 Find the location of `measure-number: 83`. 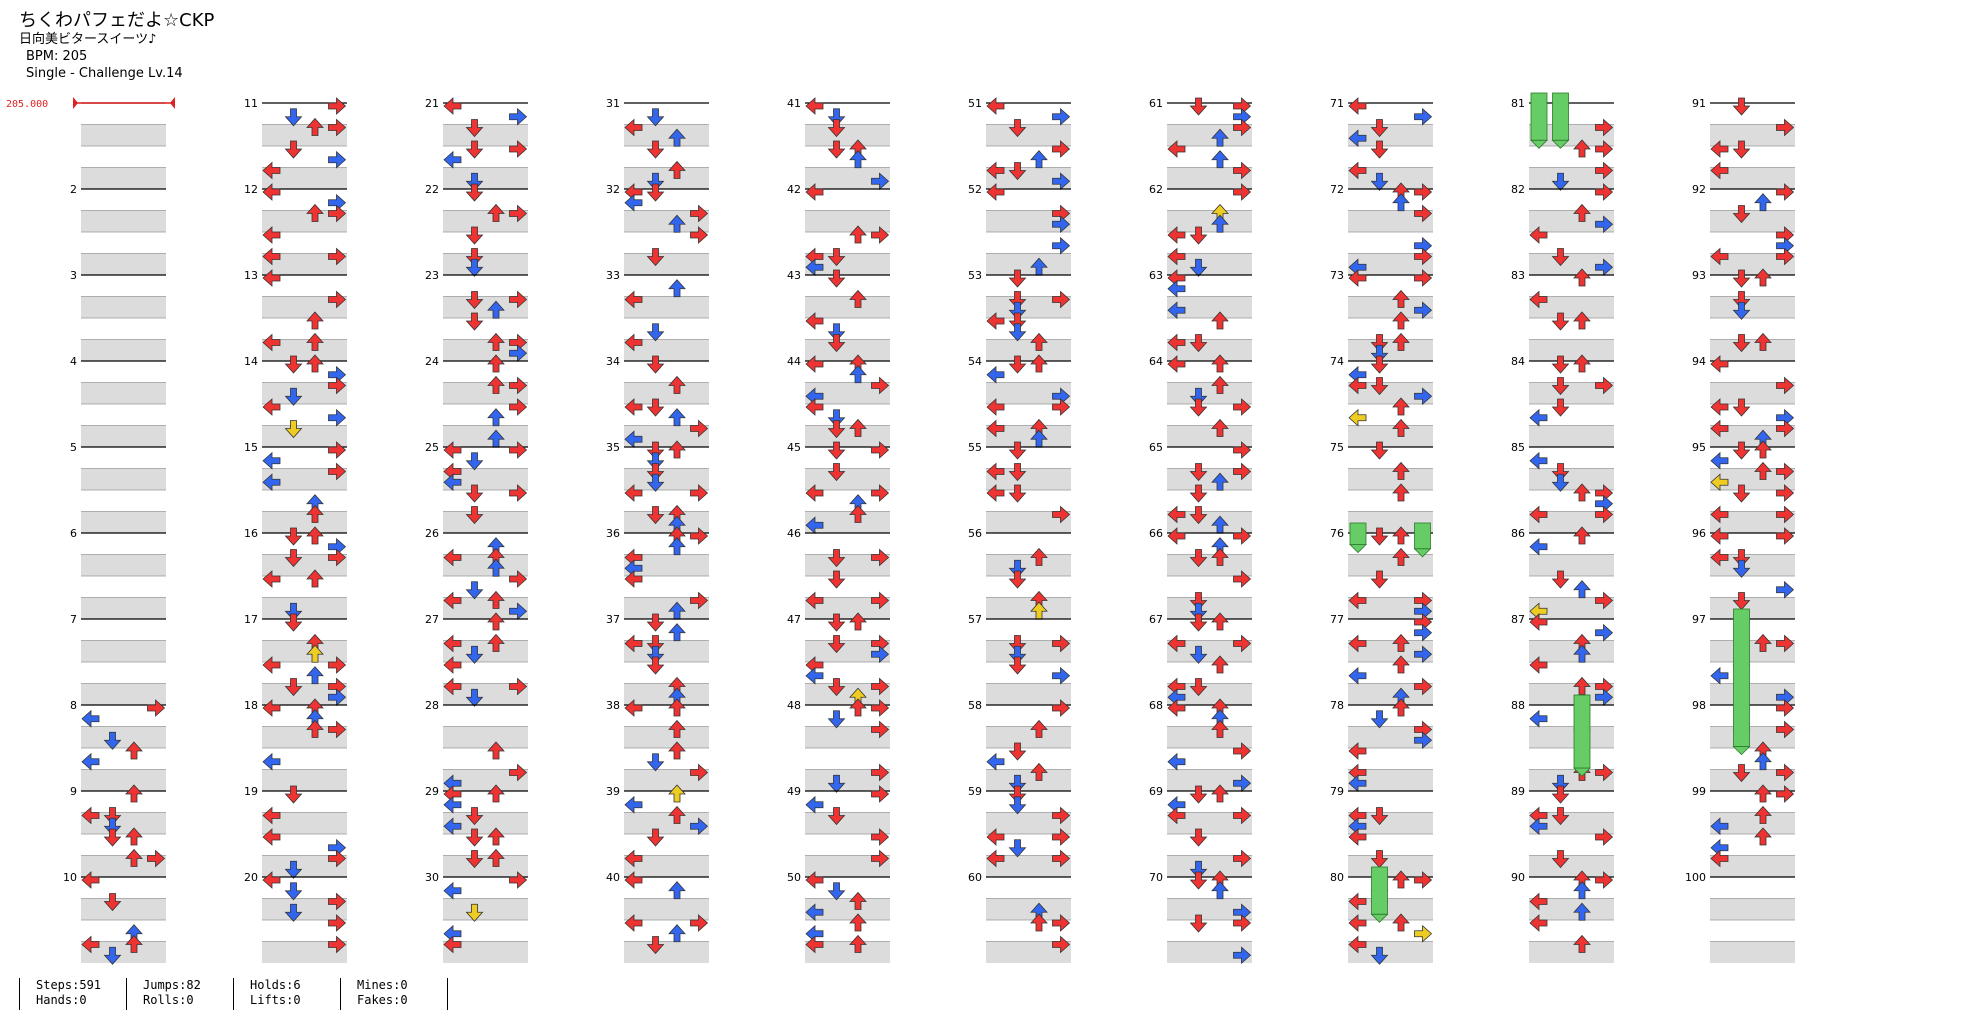

measure-number: 83 is located at coordinates (1518, 275).